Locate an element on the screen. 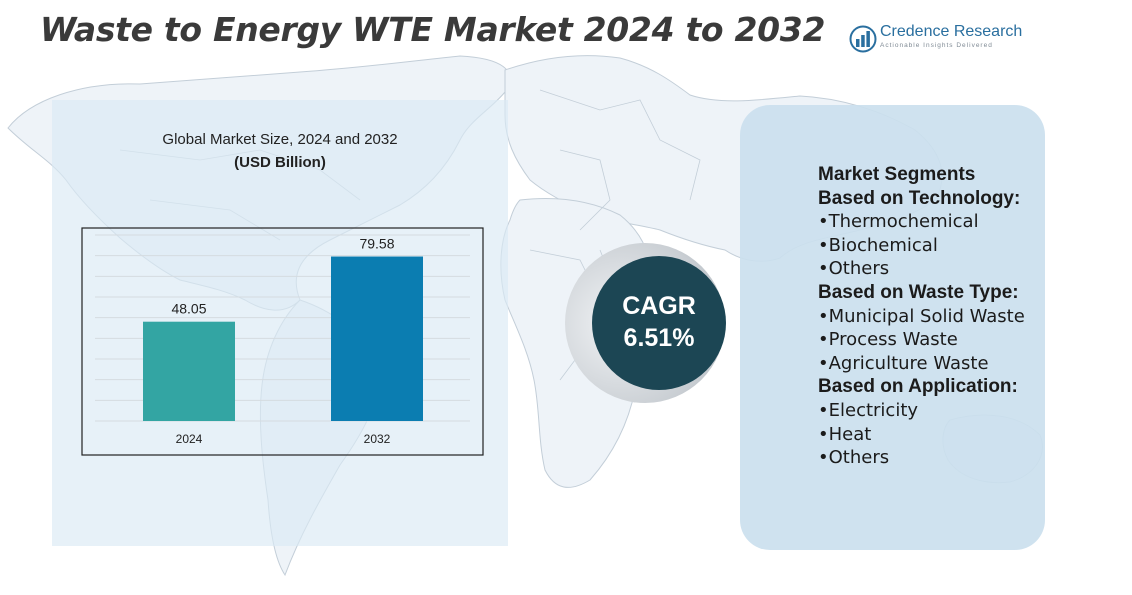 The image size is (1132, 595). segment-item: •Heat is located at coordinates (845, 434).